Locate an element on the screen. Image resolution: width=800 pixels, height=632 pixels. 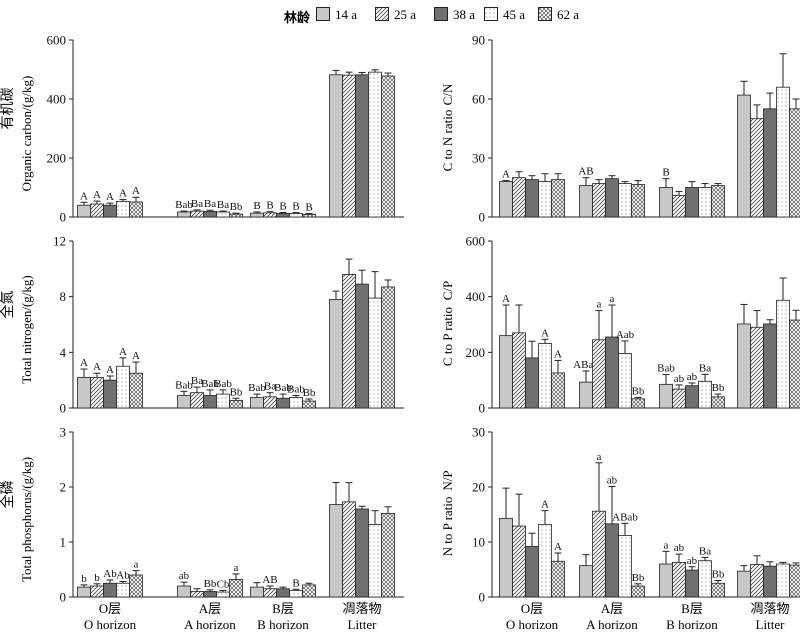
legend-swatch-25a is located at coordinates (382, 14).